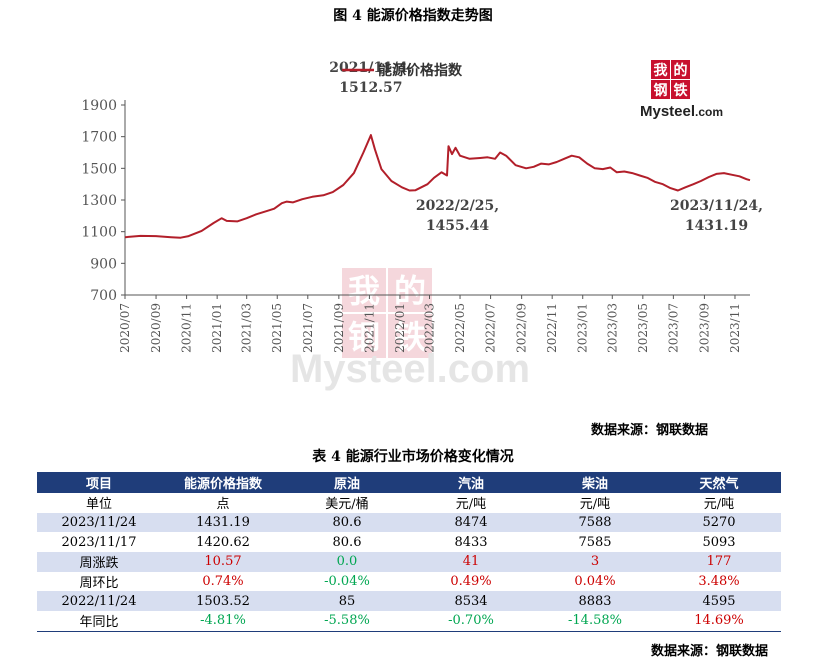 This screenshot has height=661, width=826. What do you see at coordinates (223, 601) in the screenshot?
I see `table-cell: 1503.52` at bounding box center [223, 601].